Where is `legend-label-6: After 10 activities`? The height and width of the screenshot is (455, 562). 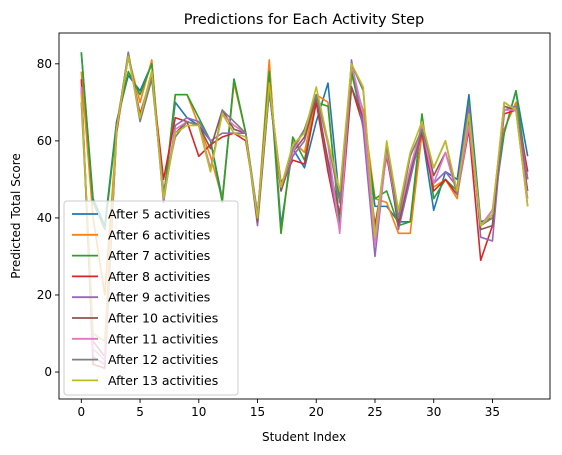
legend-label-6: After 10 activities is located at coordinates (163, 318).